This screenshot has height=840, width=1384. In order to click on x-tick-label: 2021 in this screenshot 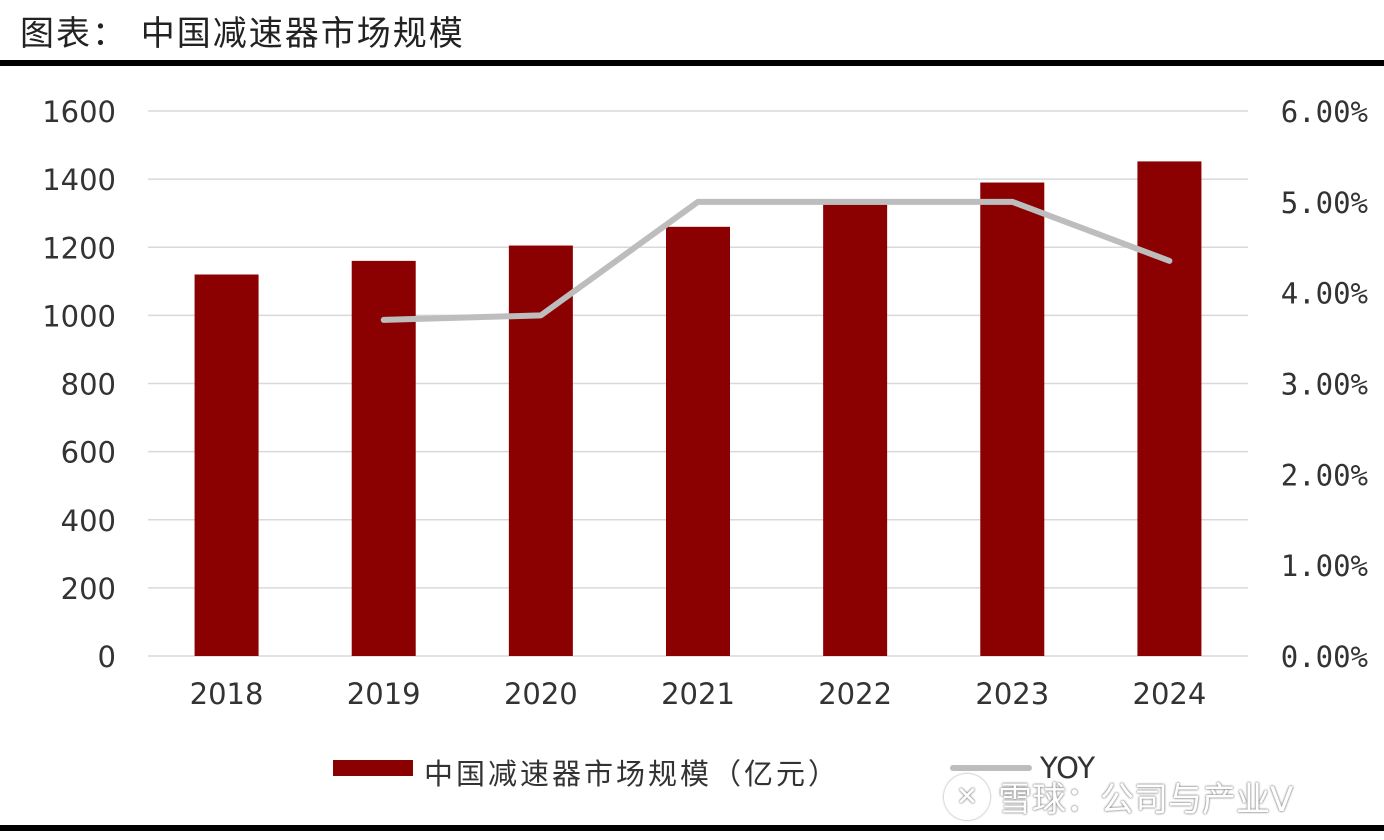, I will do `click(698, 694)`.